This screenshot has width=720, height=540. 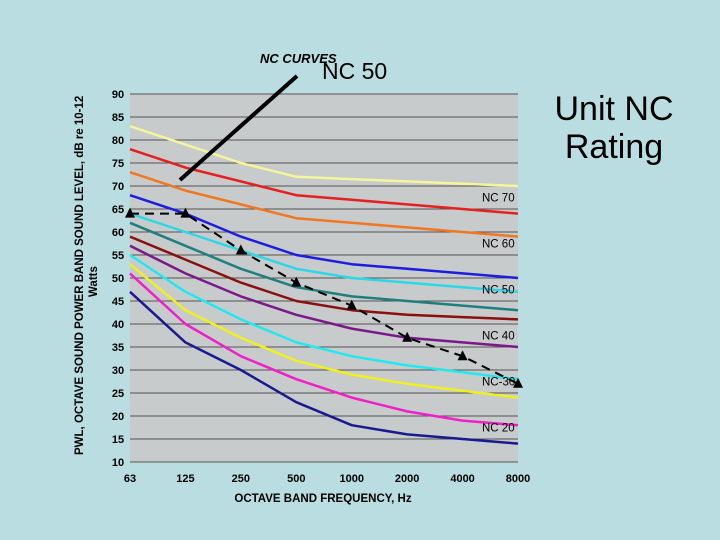 What do you see at coordinates (498, 383) in the screenshot?
I see `curve-label: NC-30` at bounding box center [498, 383].